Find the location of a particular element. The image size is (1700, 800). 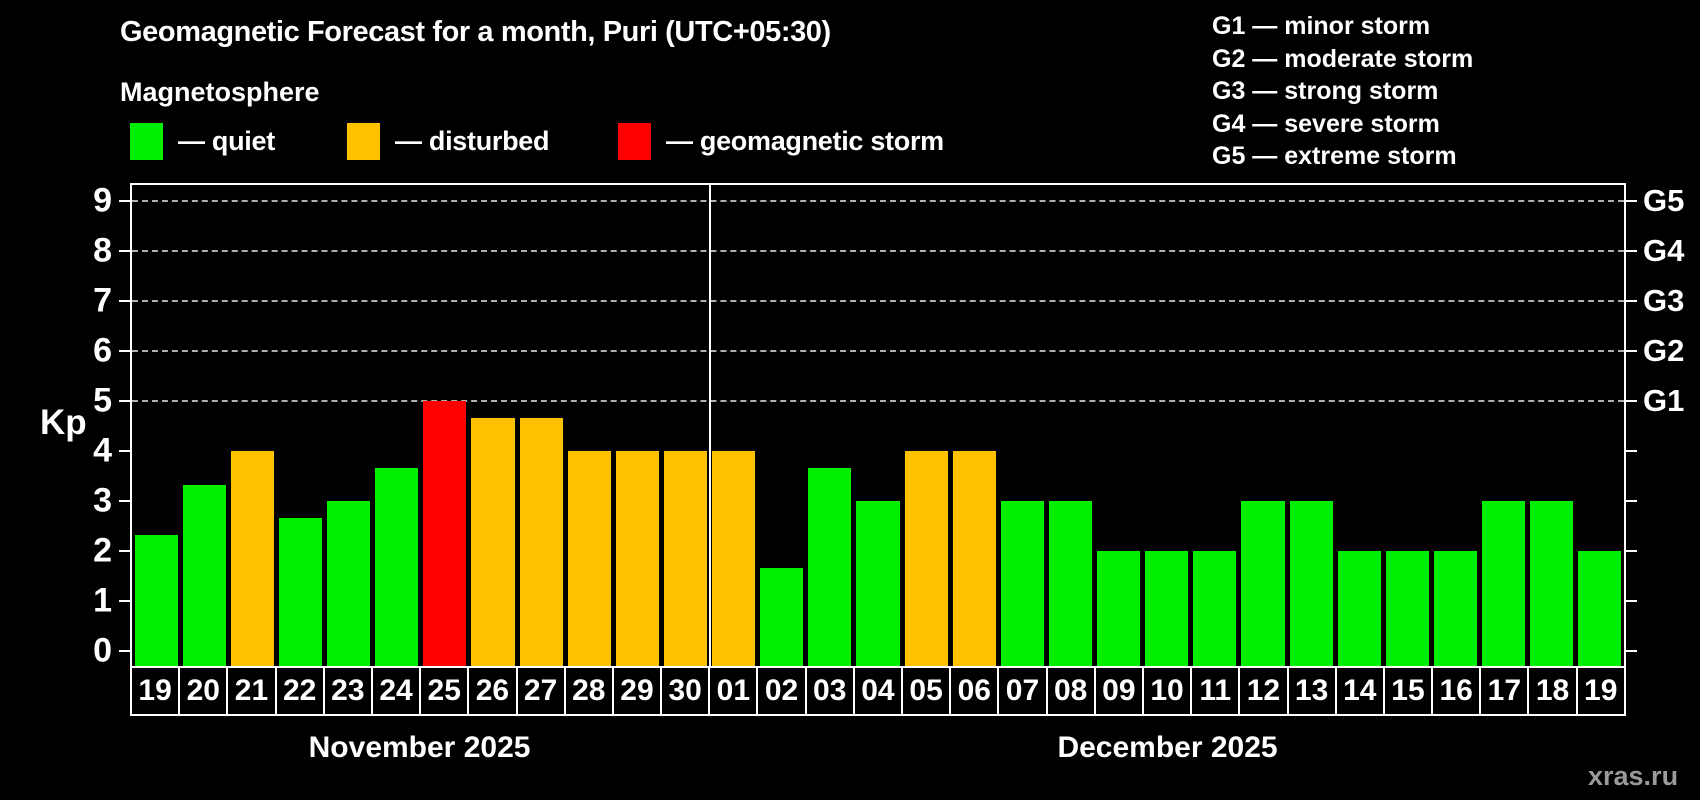

y-tick-label: 3 is located at coordinates (102, 500).